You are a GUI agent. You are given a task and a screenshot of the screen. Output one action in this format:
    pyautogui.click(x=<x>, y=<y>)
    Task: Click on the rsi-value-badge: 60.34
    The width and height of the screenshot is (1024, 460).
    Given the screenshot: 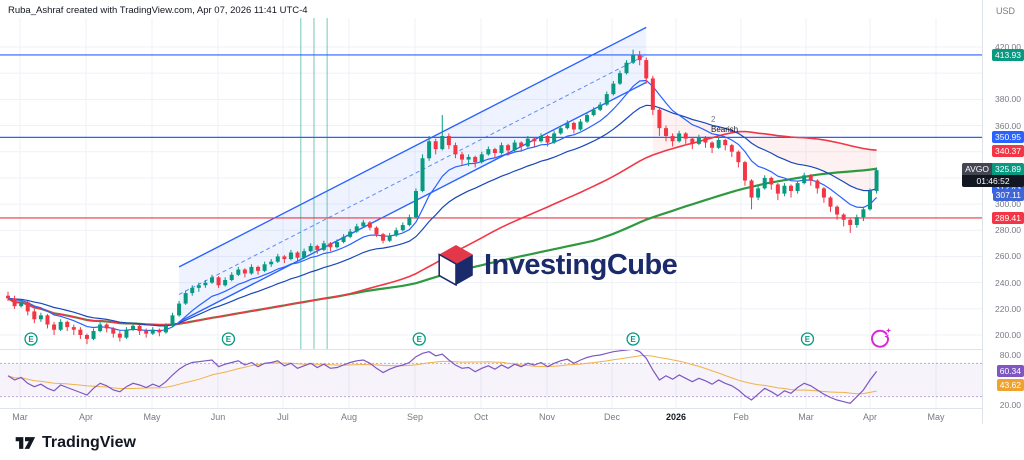 What is the action you would take?
    pyautogui.click(x=1010, y=371)
    